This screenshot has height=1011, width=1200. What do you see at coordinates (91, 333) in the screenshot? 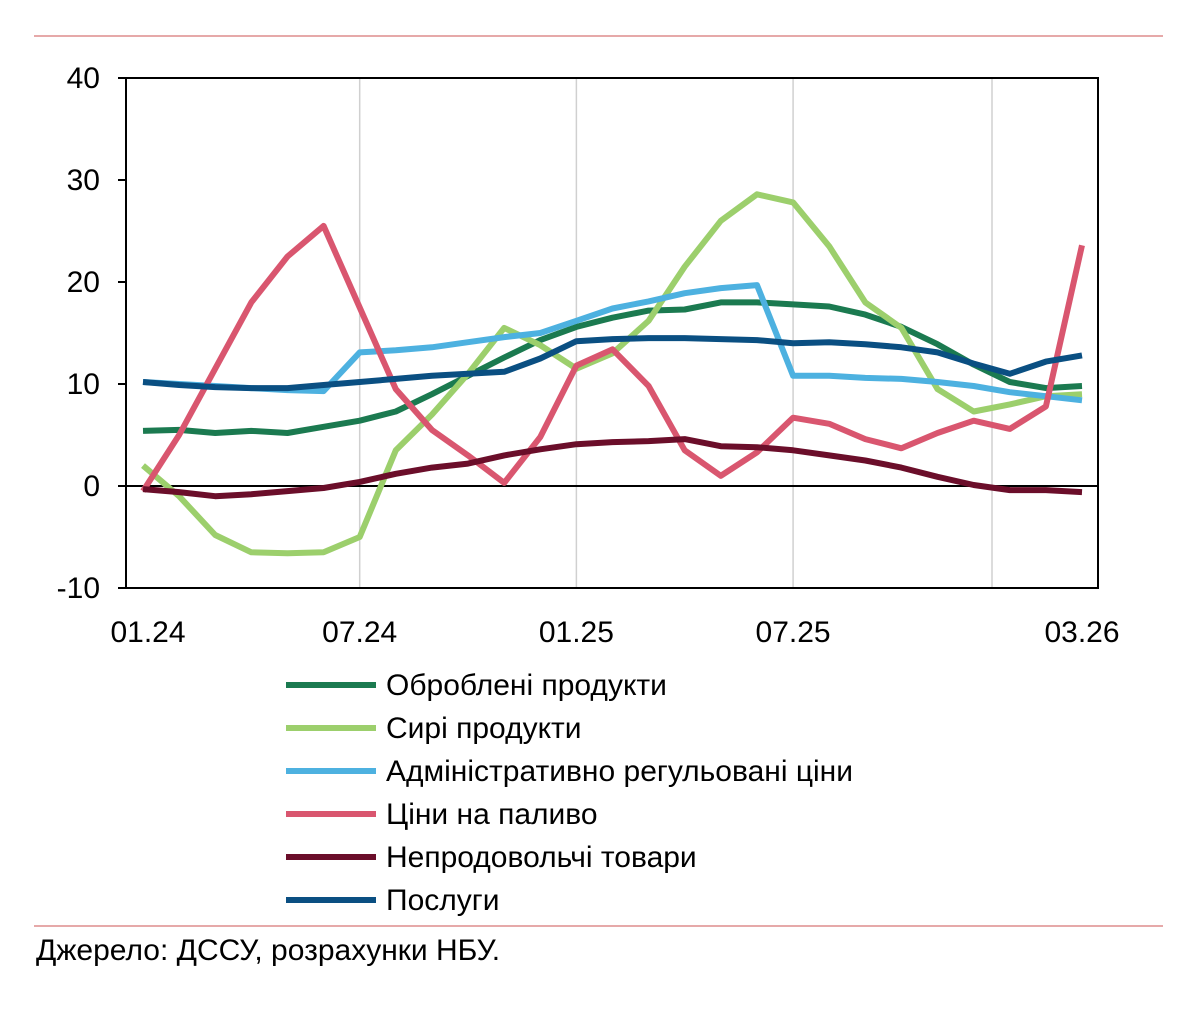
I see `y-axis-ticks: -10 0 10 20 30 40` at bounding box center [91, 333].